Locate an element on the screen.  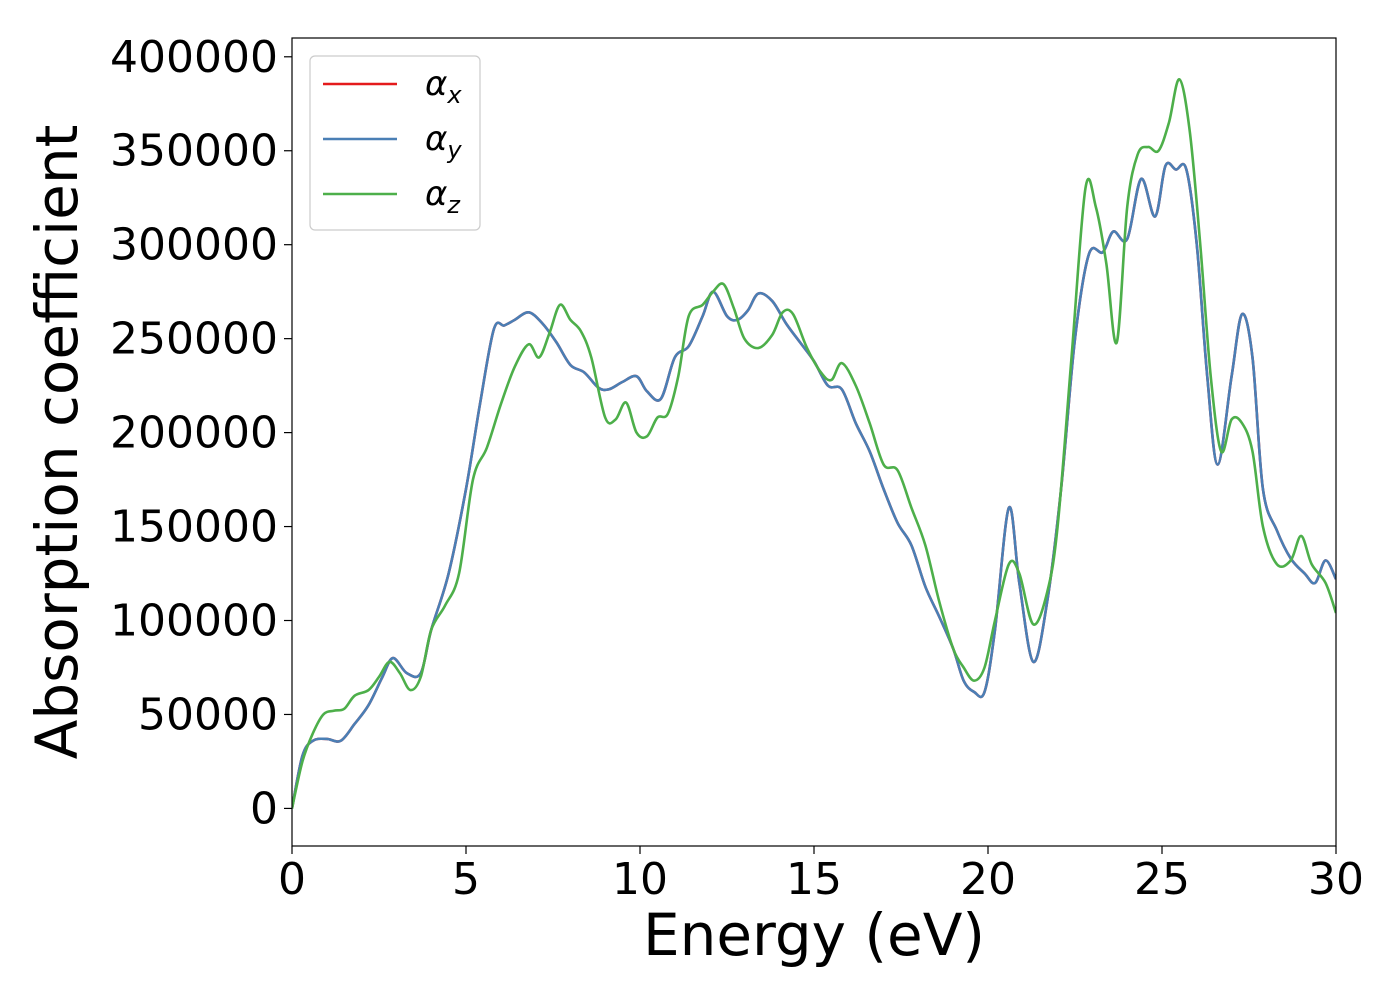
y-tick-label: 350000 is located at coordinates (194, 151).